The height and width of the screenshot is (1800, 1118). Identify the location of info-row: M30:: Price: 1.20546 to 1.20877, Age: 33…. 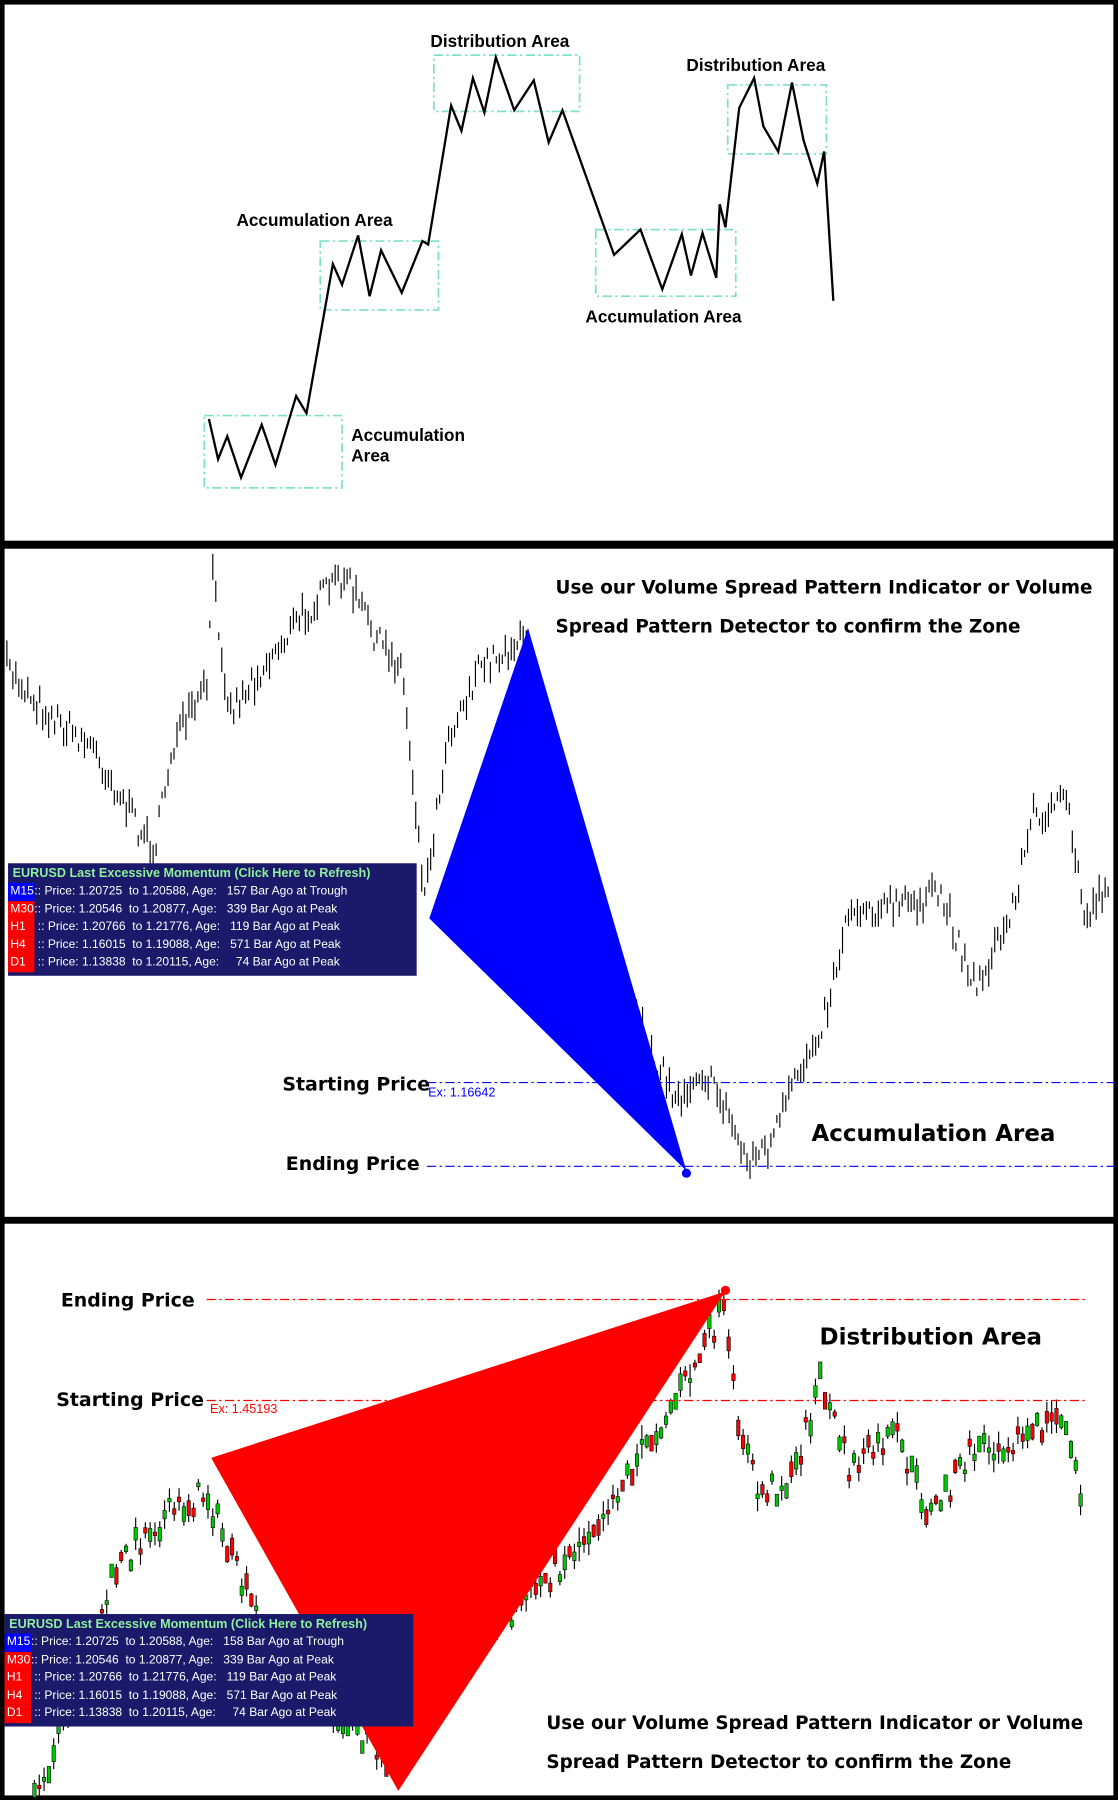
(212, 909).